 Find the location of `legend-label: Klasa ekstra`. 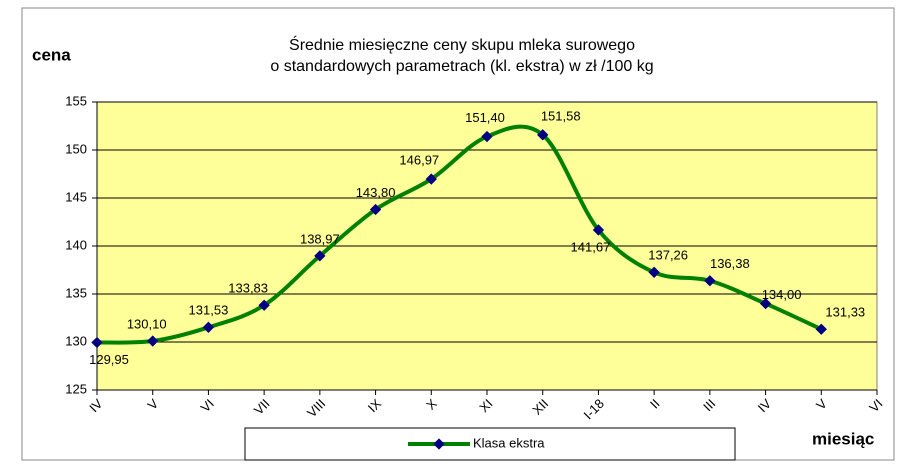

legend-label: Klasa ekstra is located at coordinates (509, 442).